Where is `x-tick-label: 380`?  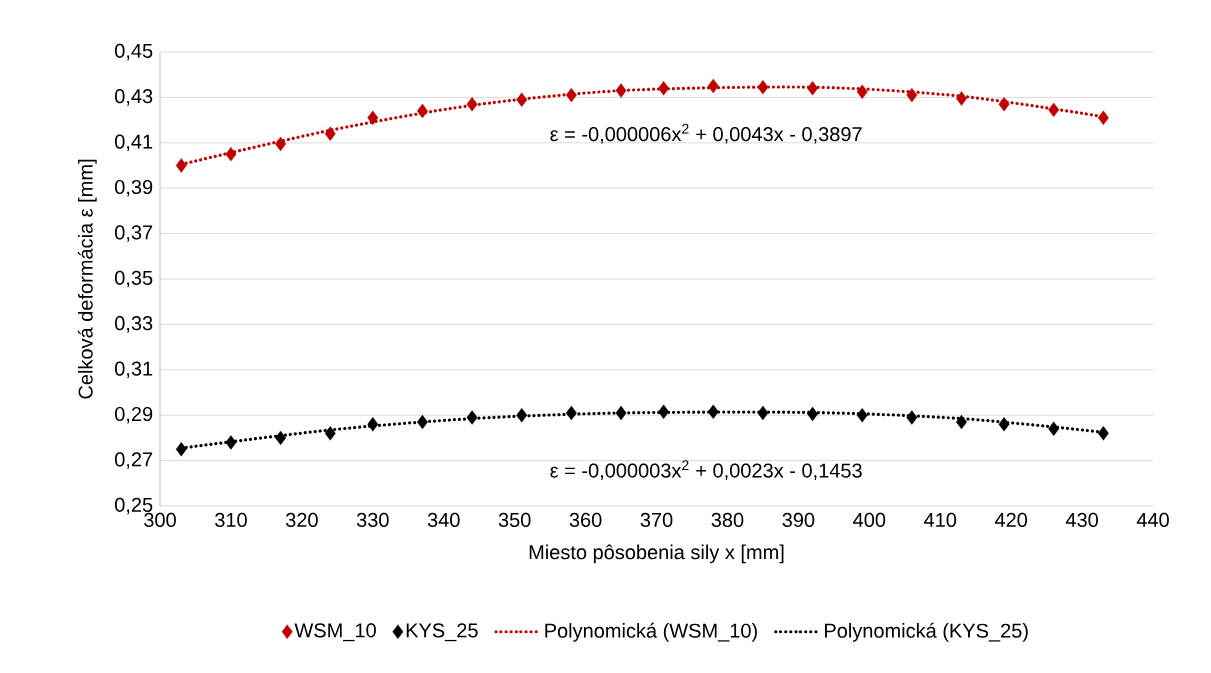 x-tick-label: 380 is located at coordinates (727, 520).